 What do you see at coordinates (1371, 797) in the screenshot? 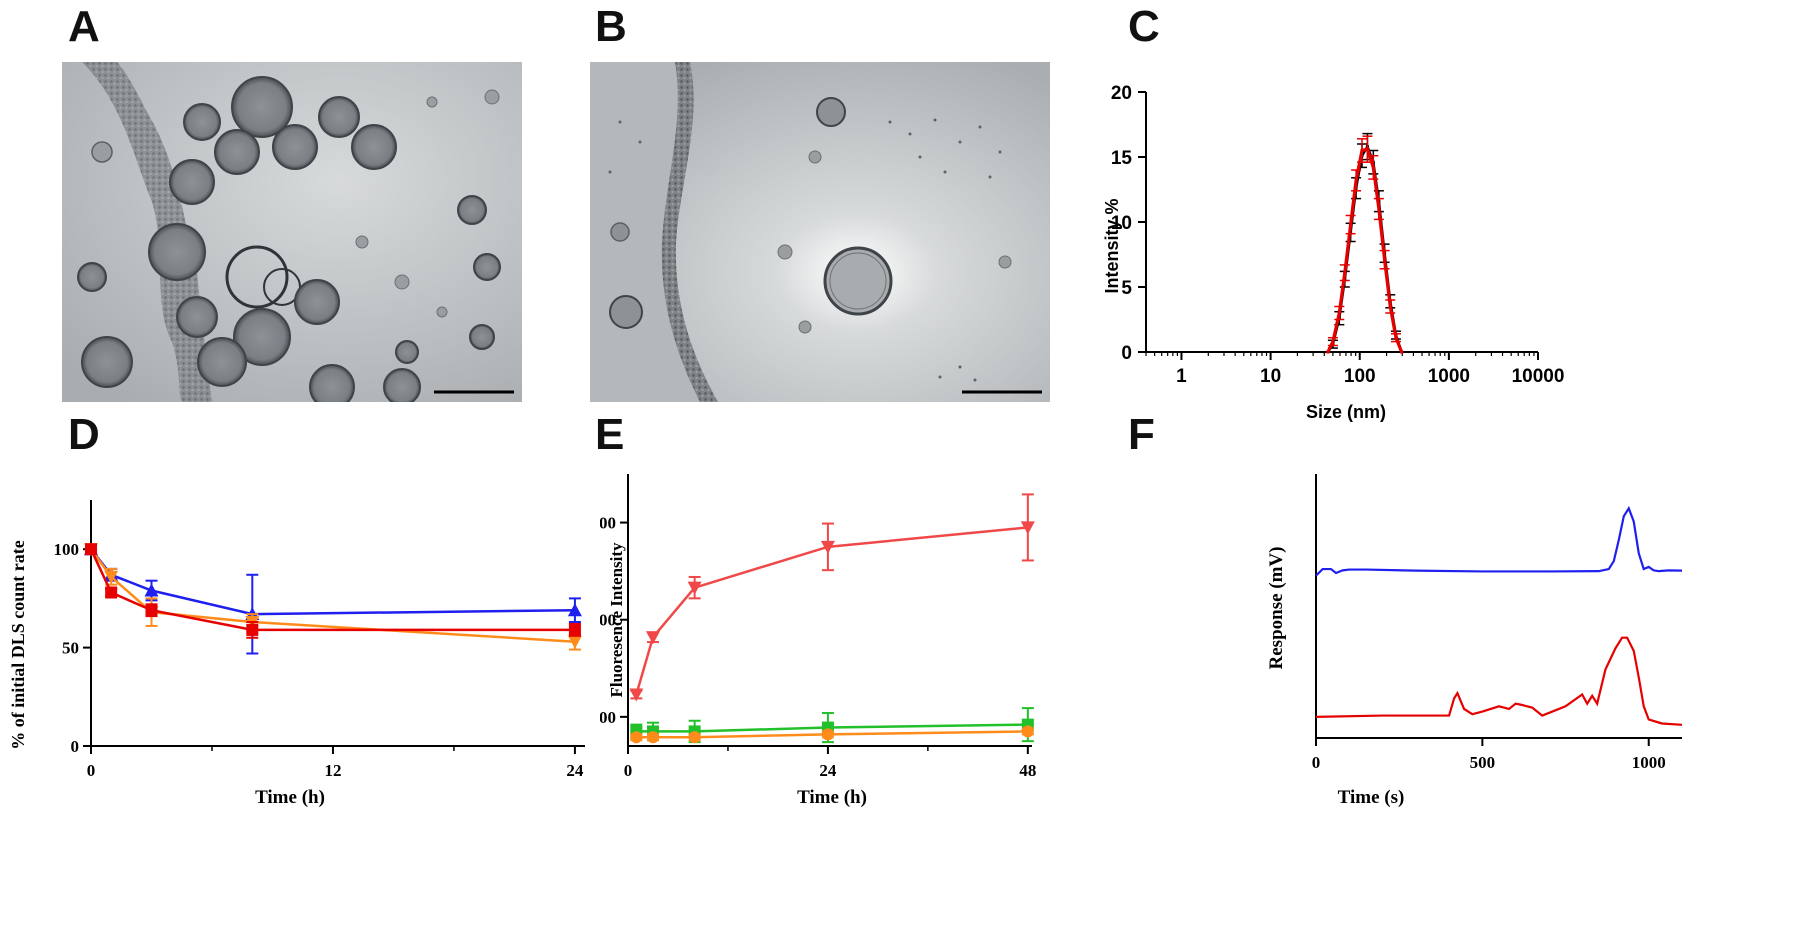
I see `chart-f-xlabel: Time (s)` at bounding box center [1371, 797].